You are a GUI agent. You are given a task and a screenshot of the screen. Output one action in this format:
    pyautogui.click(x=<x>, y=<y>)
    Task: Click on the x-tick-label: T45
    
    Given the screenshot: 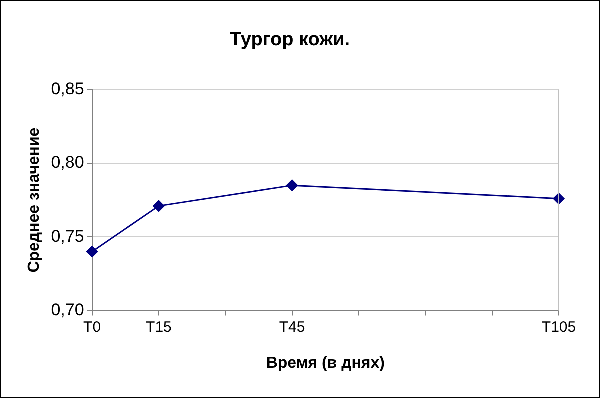 What is the action you would take?
    pyautogui.click(x=292, y=327)
    